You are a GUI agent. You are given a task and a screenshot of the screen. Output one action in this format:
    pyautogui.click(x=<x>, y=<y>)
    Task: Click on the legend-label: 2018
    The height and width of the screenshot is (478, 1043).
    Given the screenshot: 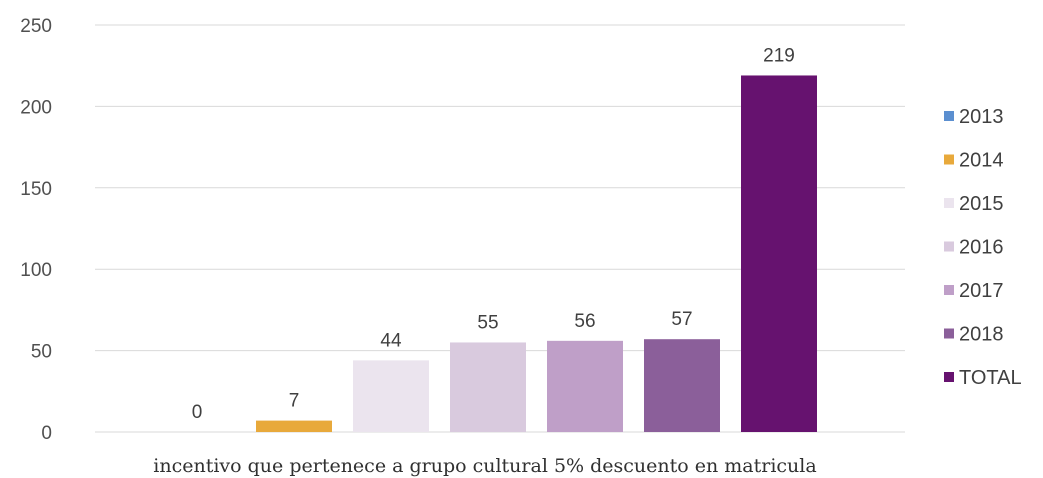 What is the action you would take?
    pyautogui.click(x=981, y=335)
    